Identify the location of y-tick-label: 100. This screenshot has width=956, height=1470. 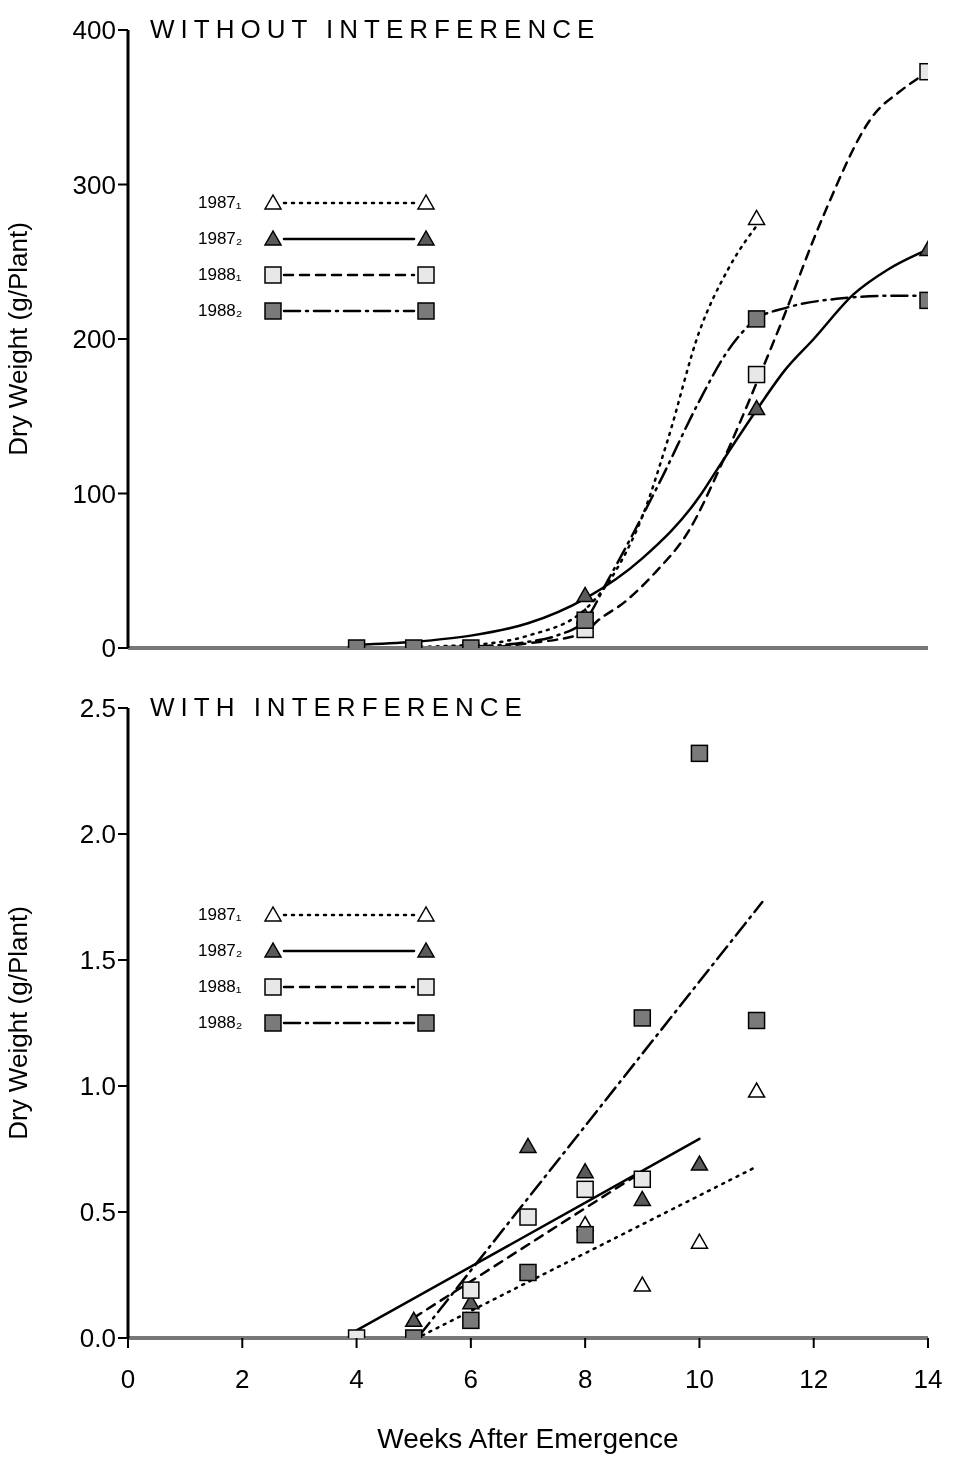
(94, 493).